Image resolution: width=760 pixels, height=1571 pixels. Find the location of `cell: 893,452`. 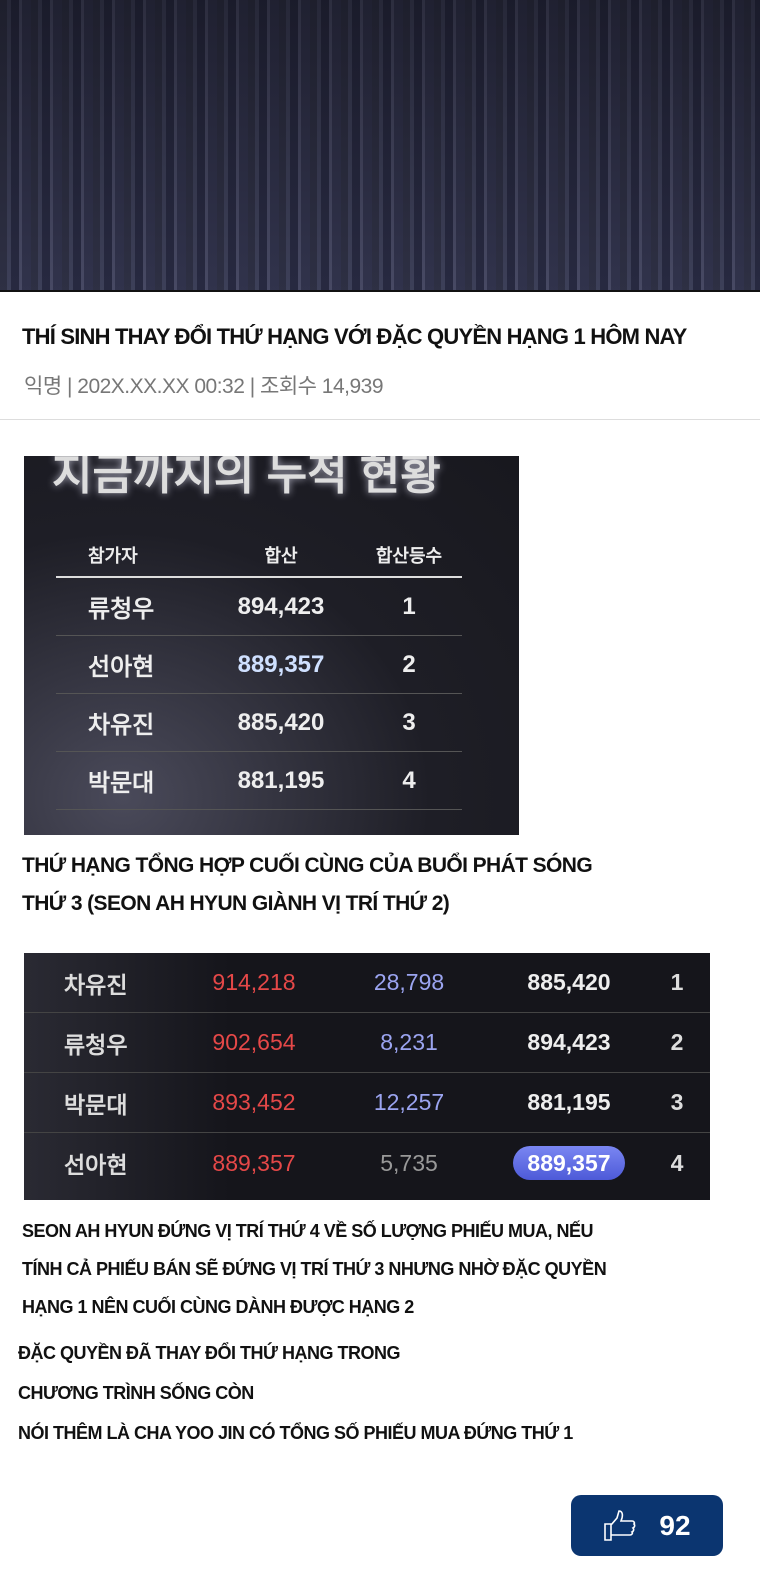

cell: 893,452 is located at coordinates (254, 1102).